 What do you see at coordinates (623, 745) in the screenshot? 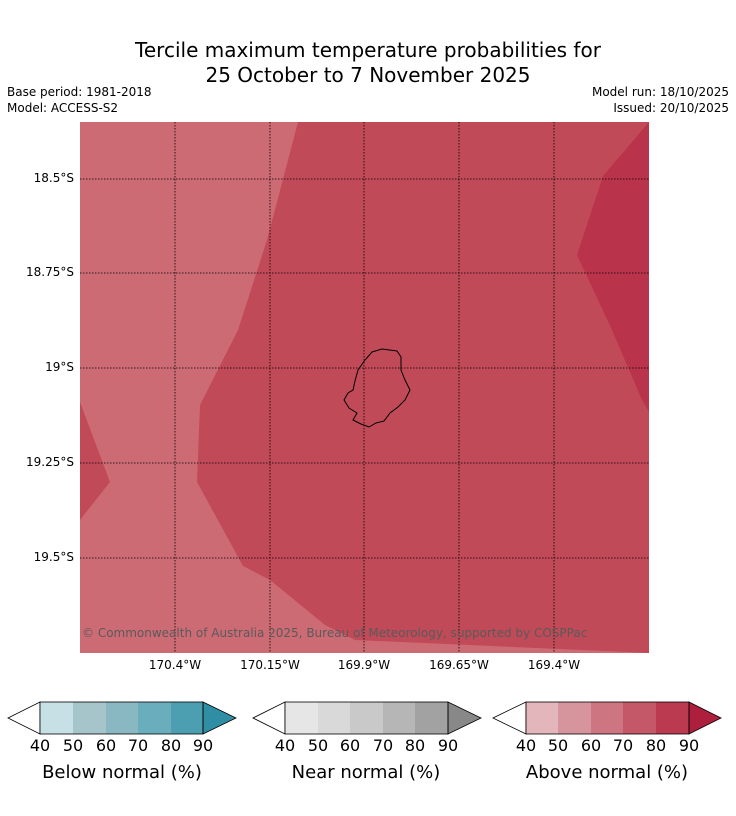
I see `cb-above-tick-70: 70` at bounding box center [623, 745].